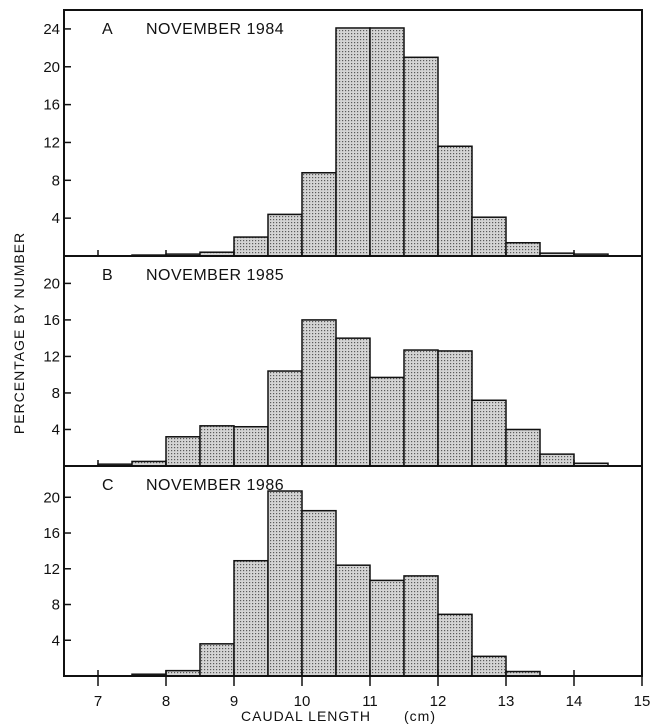 This screenshot has height=727, width=657. I want to click on panel-letter: C, so click(108, 485).